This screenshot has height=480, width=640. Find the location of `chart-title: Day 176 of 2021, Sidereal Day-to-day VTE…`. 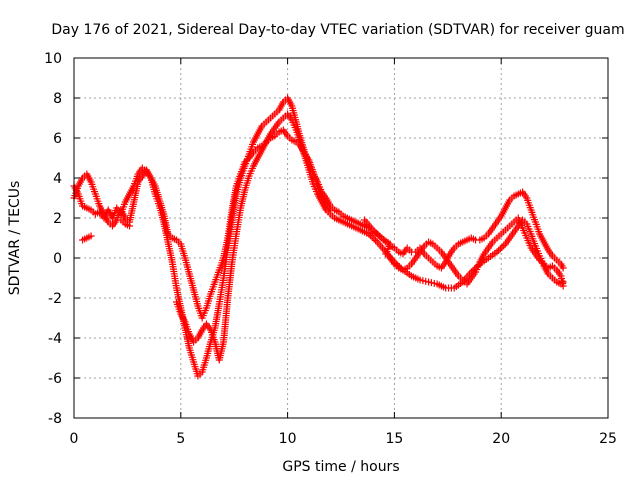

chart-title: Day 176 of 2021, Sidereal Day-to-day VTE… is located at coordinates (337, 30).